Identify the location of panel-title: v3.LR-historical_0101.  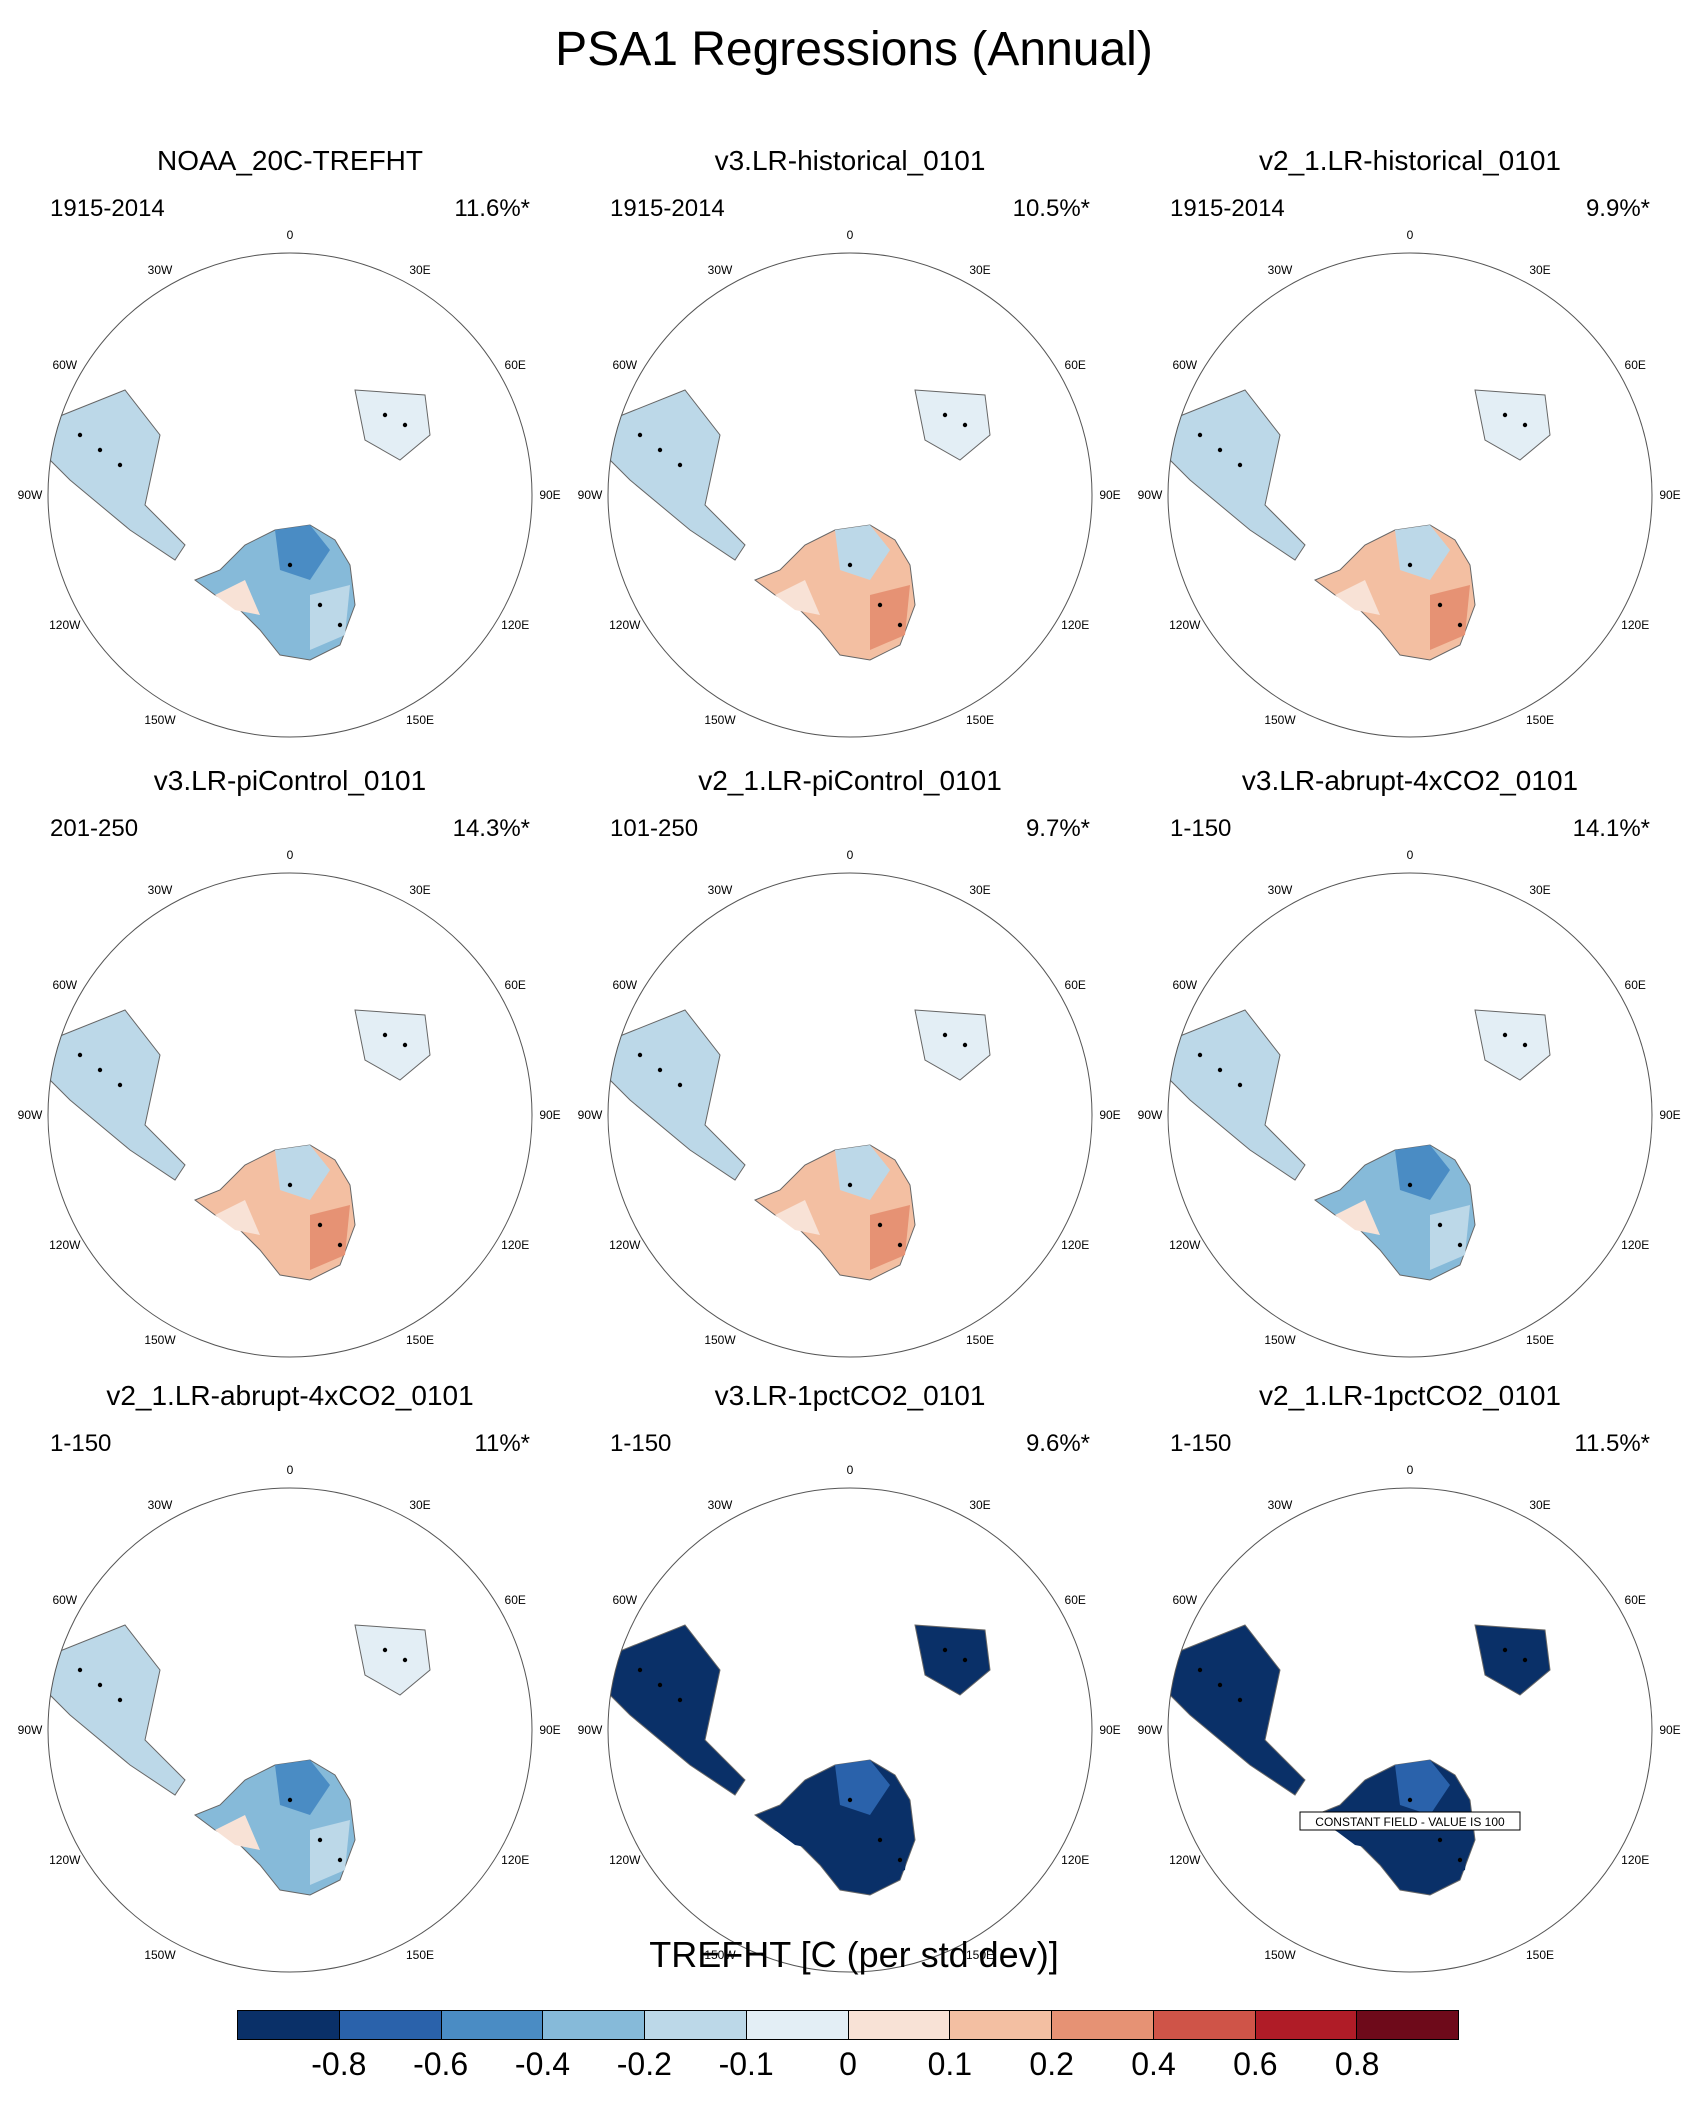
(850, 160).